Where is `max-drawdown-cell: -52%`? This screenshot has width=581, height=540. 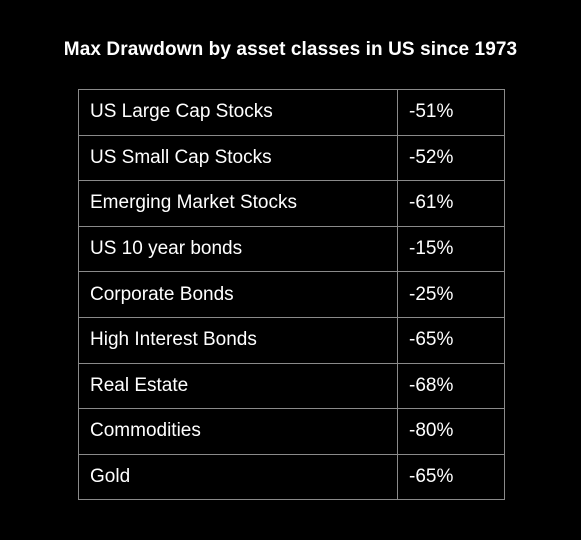
max-drawdown-cell: -52% is located at coordinates (451, 158).